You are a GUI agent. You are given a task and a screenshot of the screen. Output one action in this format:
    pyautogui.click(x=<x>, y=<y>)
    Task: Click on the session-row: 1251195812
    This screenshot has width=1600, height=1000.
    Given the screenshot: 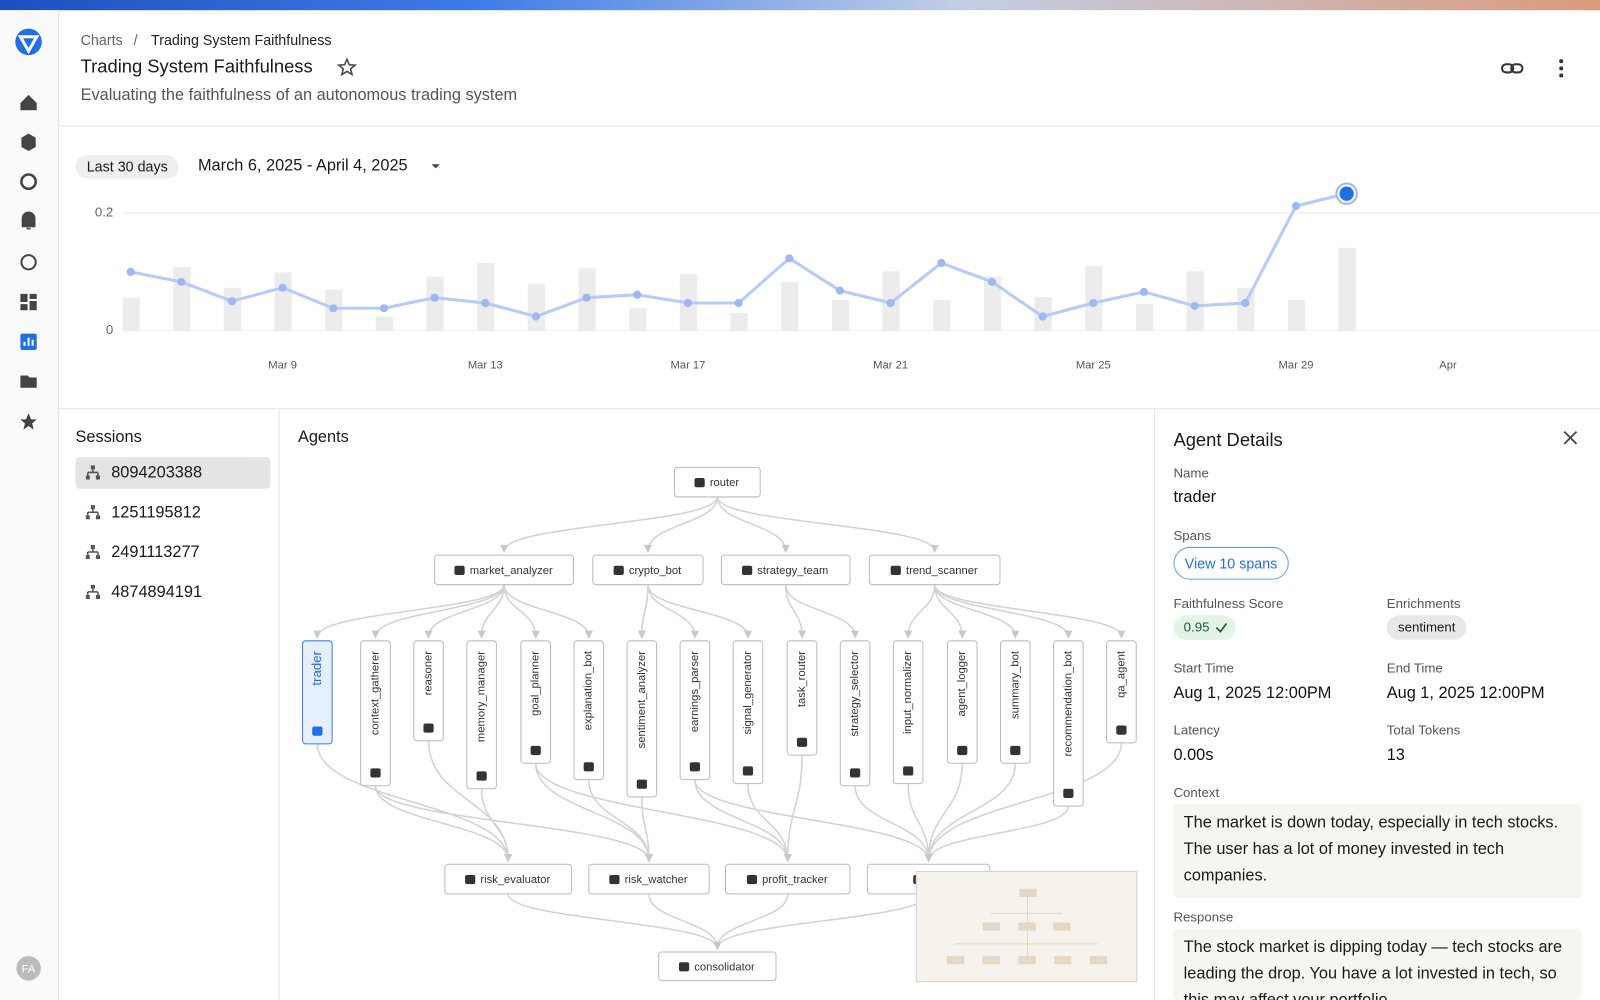 What is the action you would take?
    pyautogui.click(x=173, y=513)
    